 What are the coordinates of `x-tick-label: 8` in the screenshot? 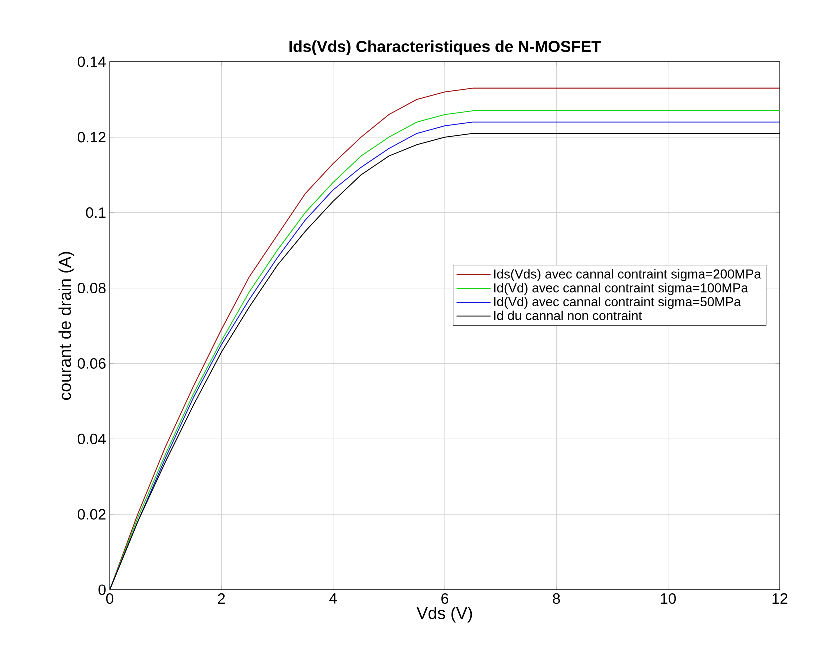 It's located at (556, 599).